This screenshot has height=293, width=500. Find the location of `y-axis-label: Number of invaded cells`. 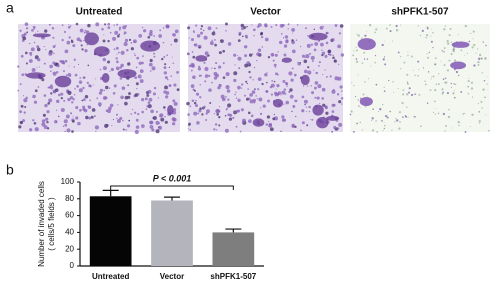

y-axis-label: Number of invaded cells is located at coordinates (41, 224).